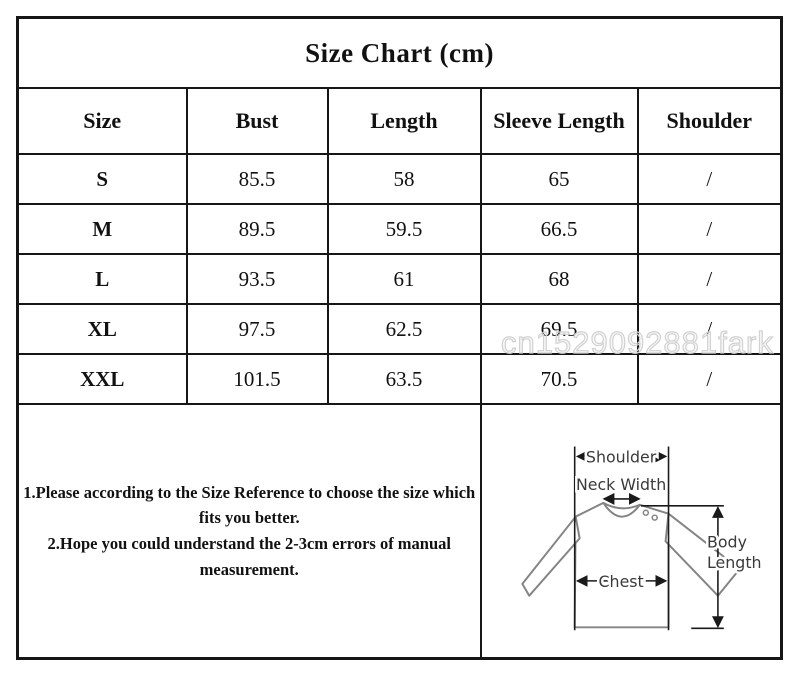 The width and height of the screenshot is (790, 673). I want to click on sleeve-length-cell: 70.5, so click(559, 379).